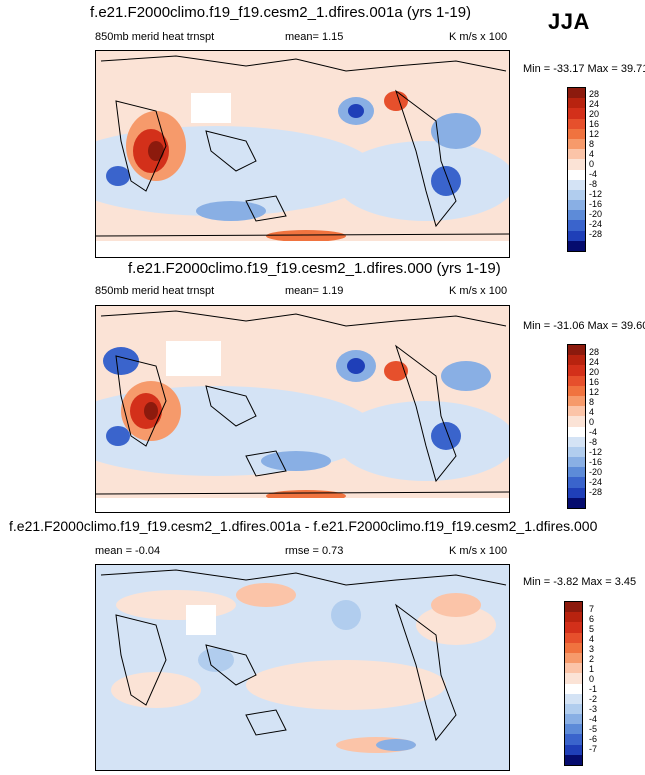  What do you see at coordinates (478, 551) in the screenshot?
I see `panel3-units-label: K m/s x 100` at bounding box center [478, 551].